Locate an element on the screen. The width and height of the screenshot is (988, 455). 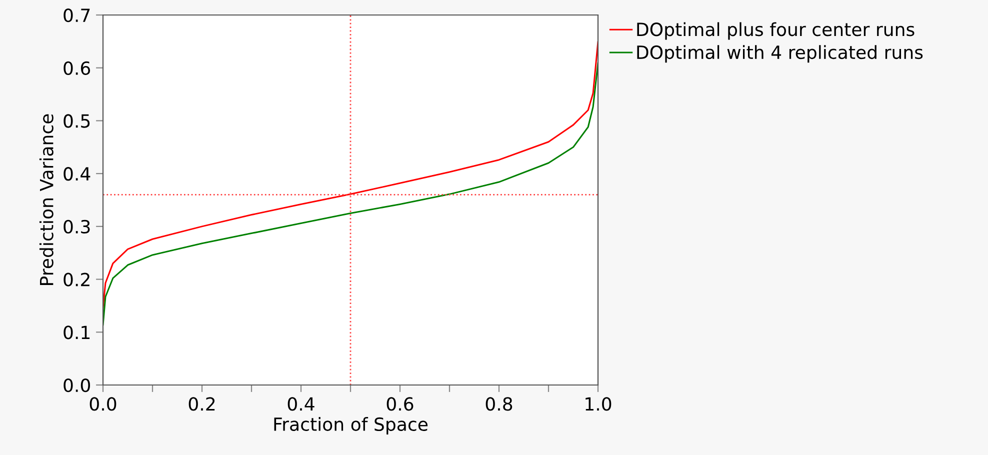
y-axis-title: Prediction Variance is located at coordinates (46, 199).